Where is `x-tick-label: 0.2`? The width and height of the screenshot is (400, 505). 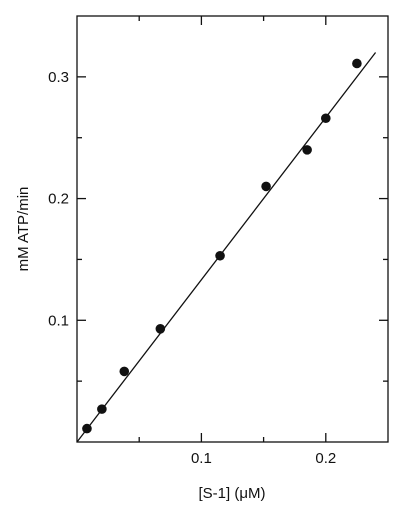 x-tick-label: 0.2 is located at coordinates (325, 458).